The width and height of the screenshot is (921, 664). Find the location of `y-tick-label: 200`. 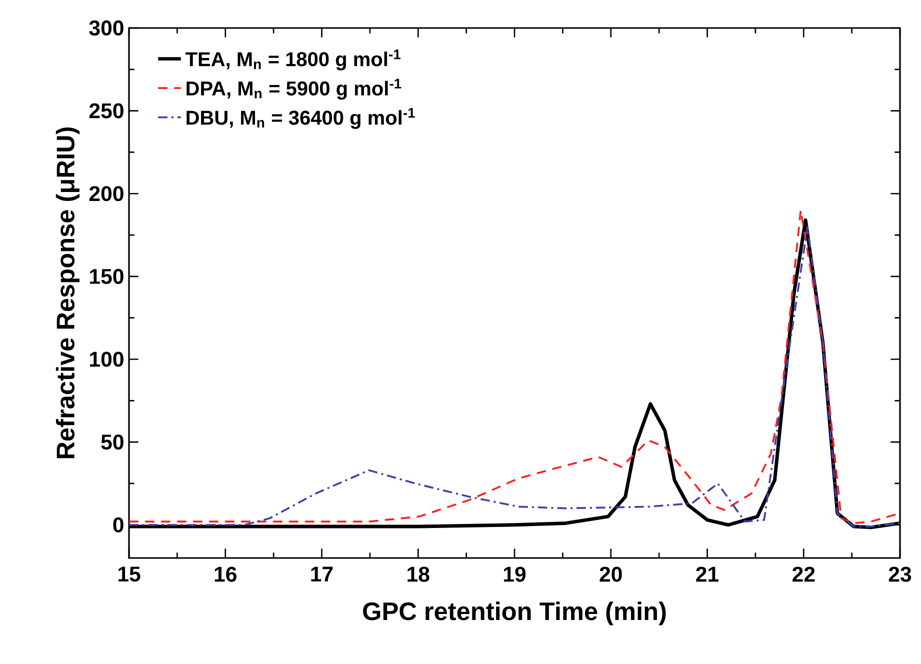

y-tick-label: 200 is located at coordinates (106, 194).